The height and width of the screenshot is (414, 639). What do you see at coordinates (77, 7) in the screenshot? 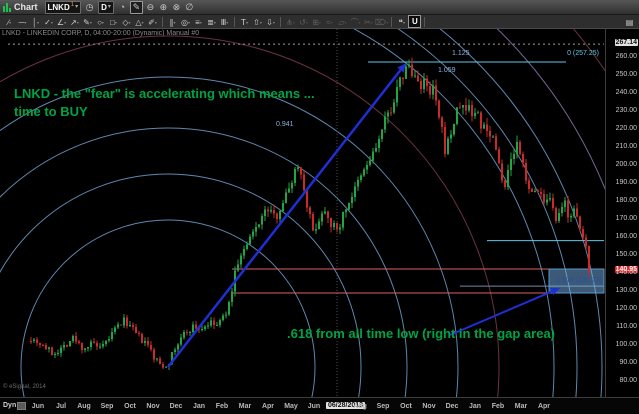
I see `symbol-dropdown-icon: ▾` at bounding box center [77, 7].